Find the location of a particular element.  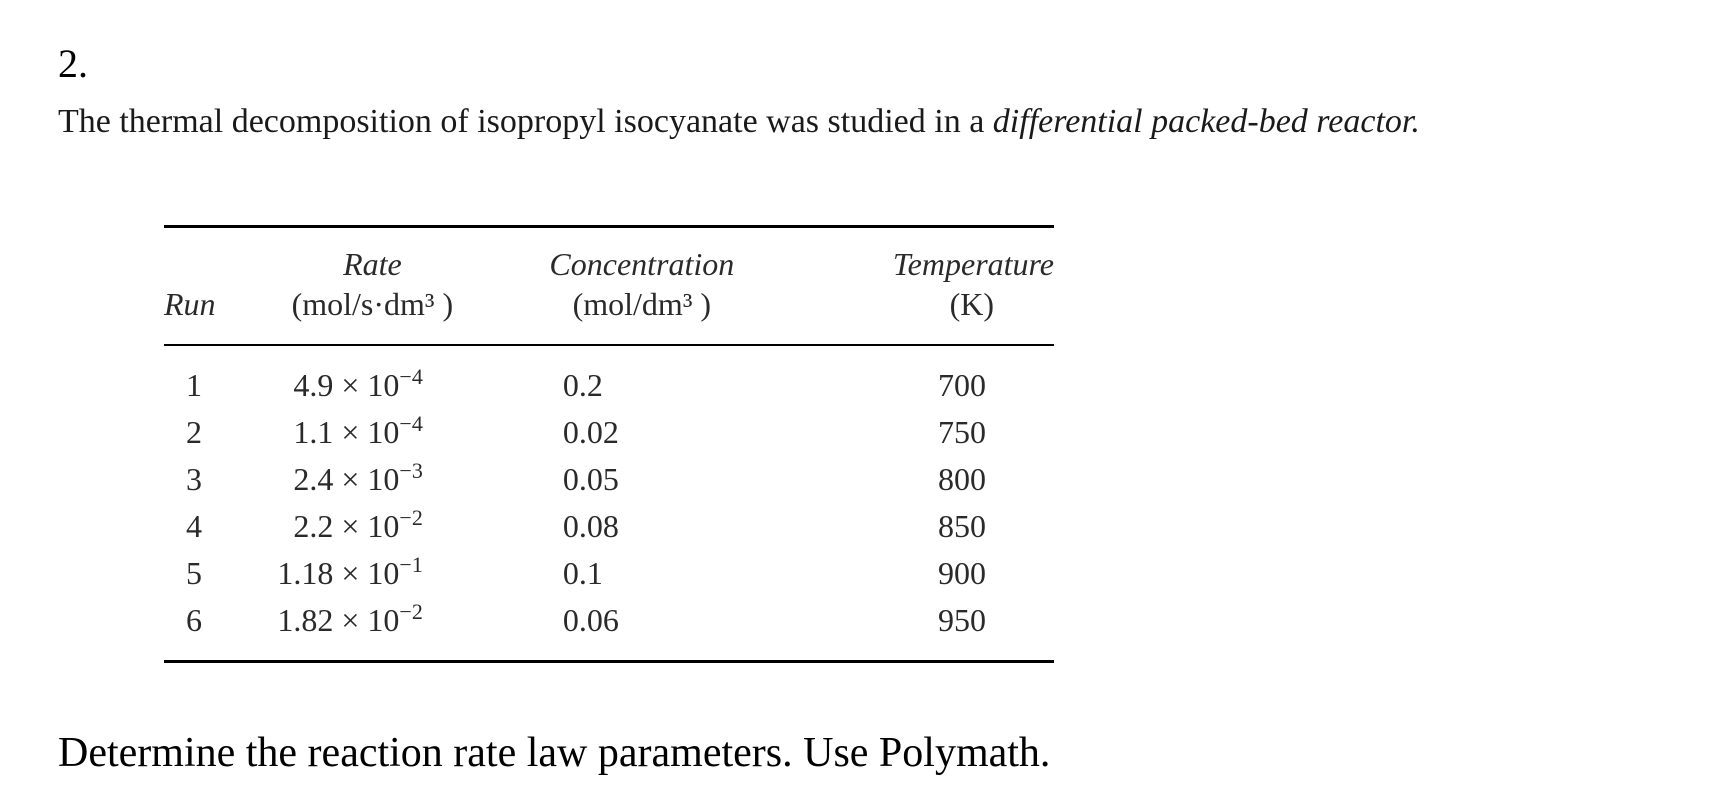

header-rate-unit: (mol/s·dm³ ) is located at coordinates (372, 304).